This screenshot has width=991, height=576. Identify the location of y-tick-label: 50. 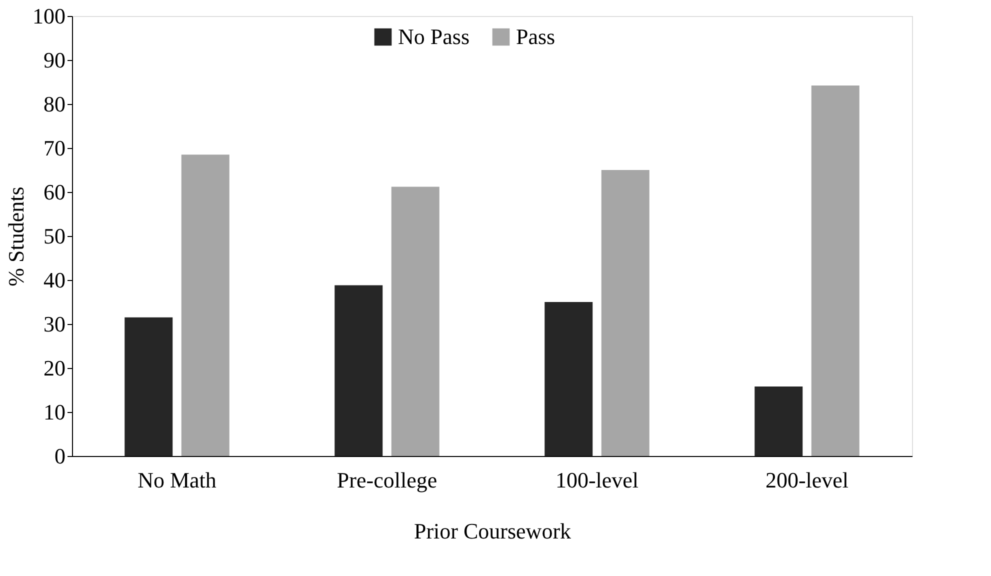
(55, 236).